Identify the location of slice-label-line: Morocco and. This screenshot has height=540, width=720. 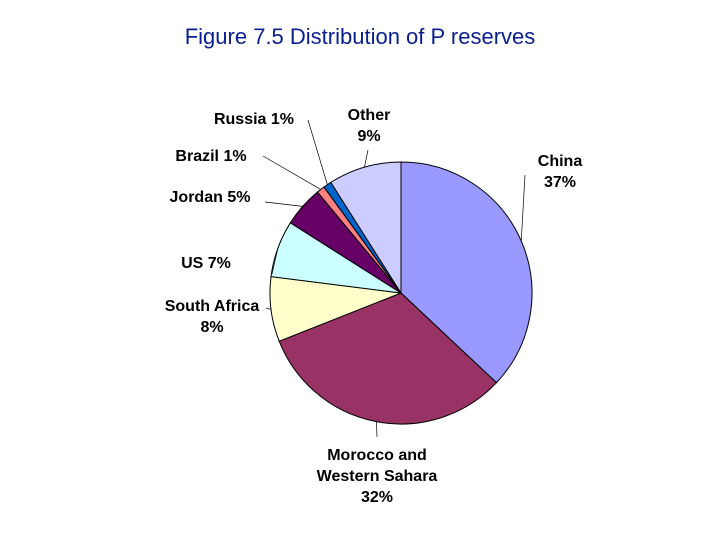
(377, 455).